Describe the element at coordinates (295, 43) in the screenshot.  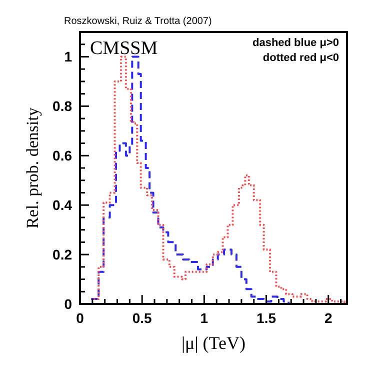
I see `annotation: dashed blue μ>0` at that location.